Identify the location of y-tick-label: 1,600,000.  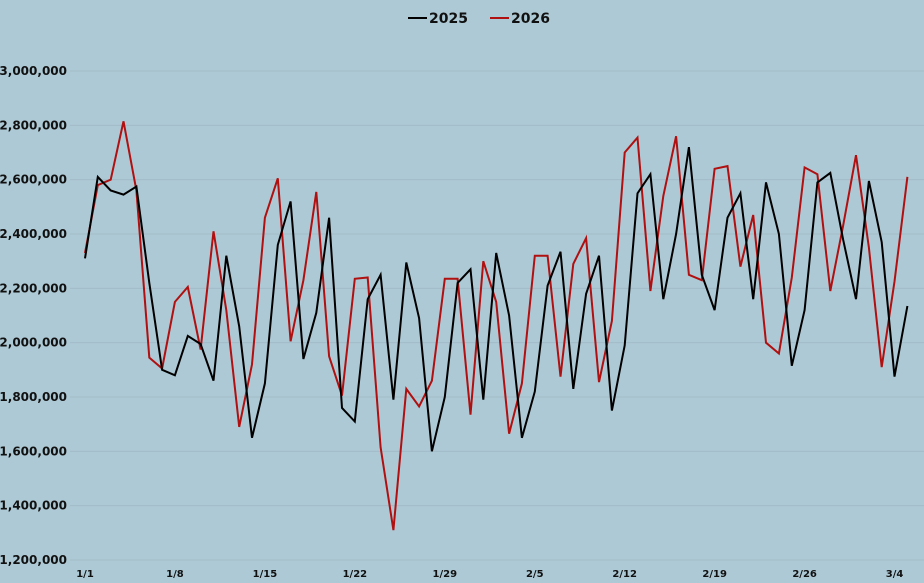
(33, 451).